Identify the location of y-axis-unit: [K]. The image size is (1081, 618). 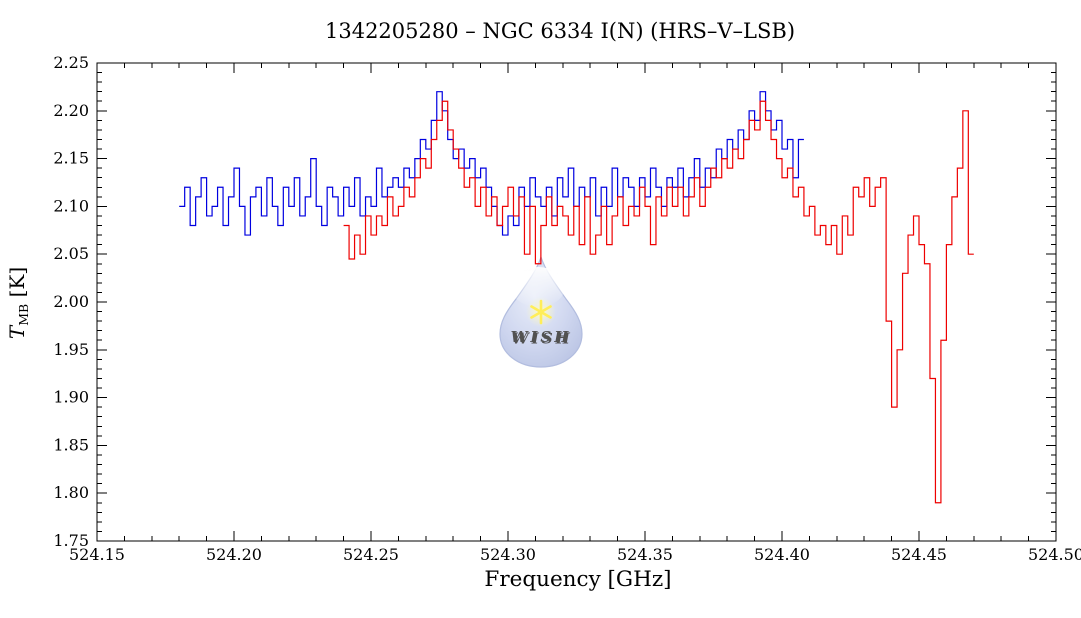
(17, 285).